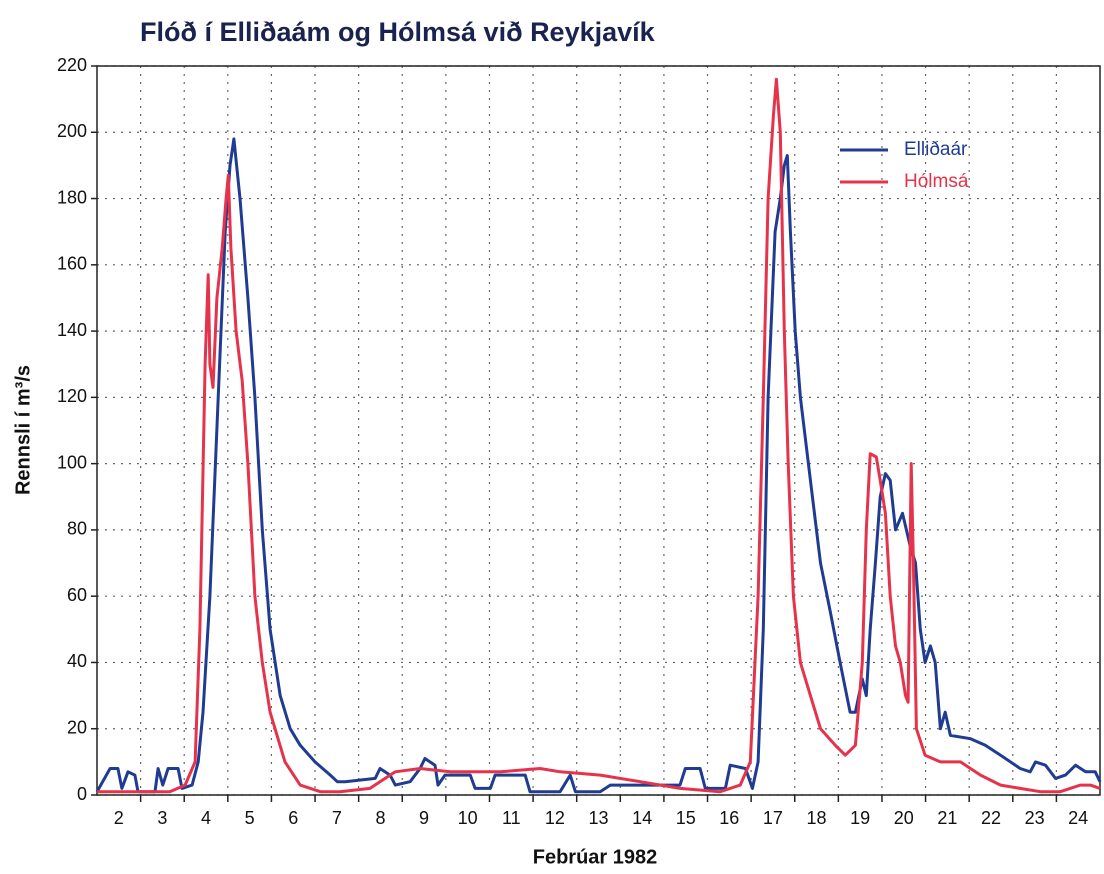 The width and height of the screenshot is (1104, 874). Describe the element at coordinates (77, 595) in the screenshot. I see `y-tick-label: 60` at that location.